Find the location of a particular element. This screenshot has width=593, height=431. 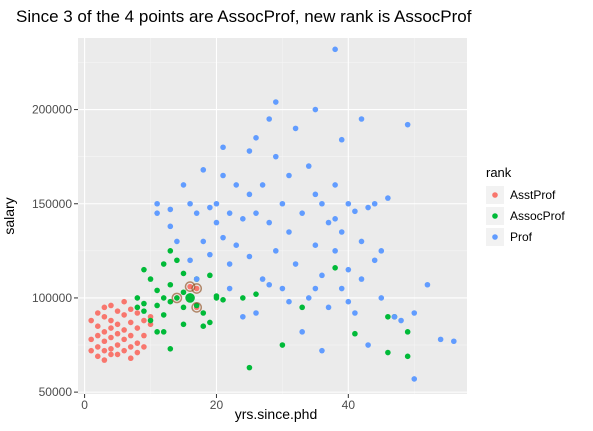

legend: rank AsstProf AssocProf Prof is located at coordinates (525, 205).